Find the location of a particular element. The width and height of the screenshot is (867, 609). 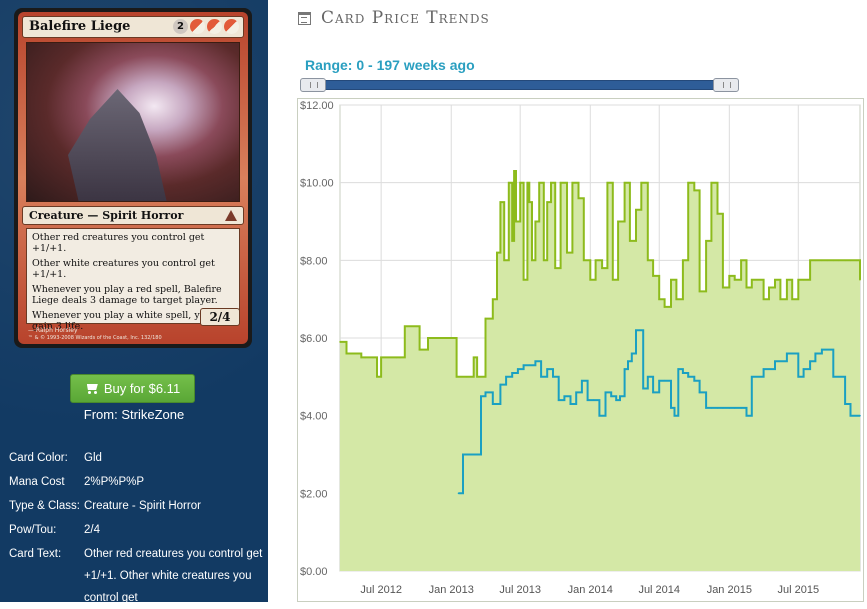

calendar-icon is located at coordinates (304, 18).